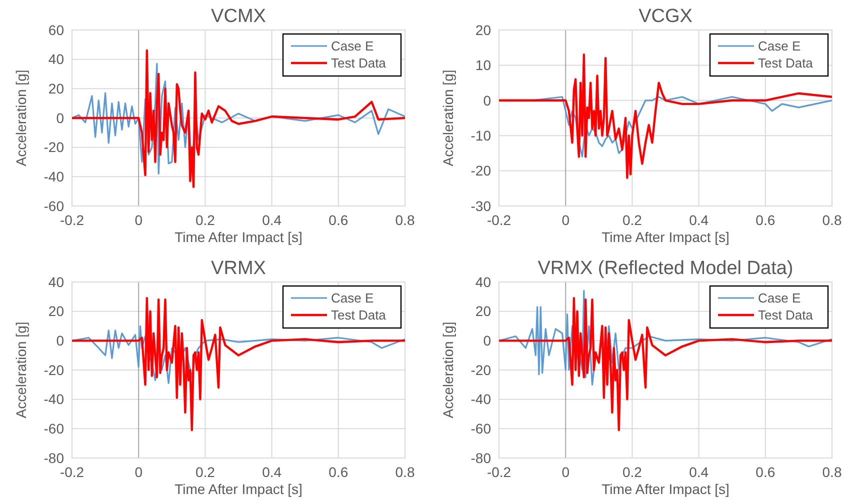  Describe the element at coordinates (666, 268) in the screenshot. I see `chart-title: VRMX (Reflected Model Data)` at that location.